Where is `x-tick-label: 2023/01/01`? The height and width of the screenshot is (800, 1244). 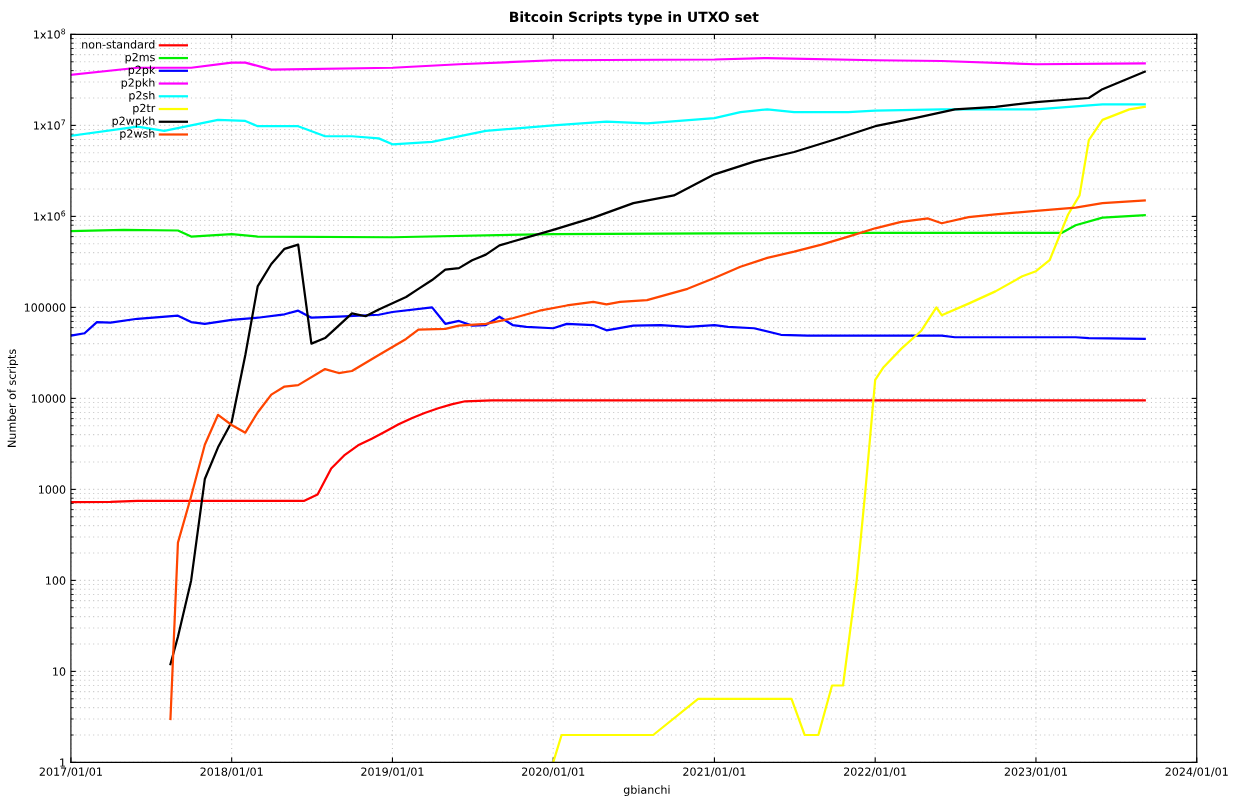 x-tick-label: 2023/01/01 is located at coordinates (1035, 772).